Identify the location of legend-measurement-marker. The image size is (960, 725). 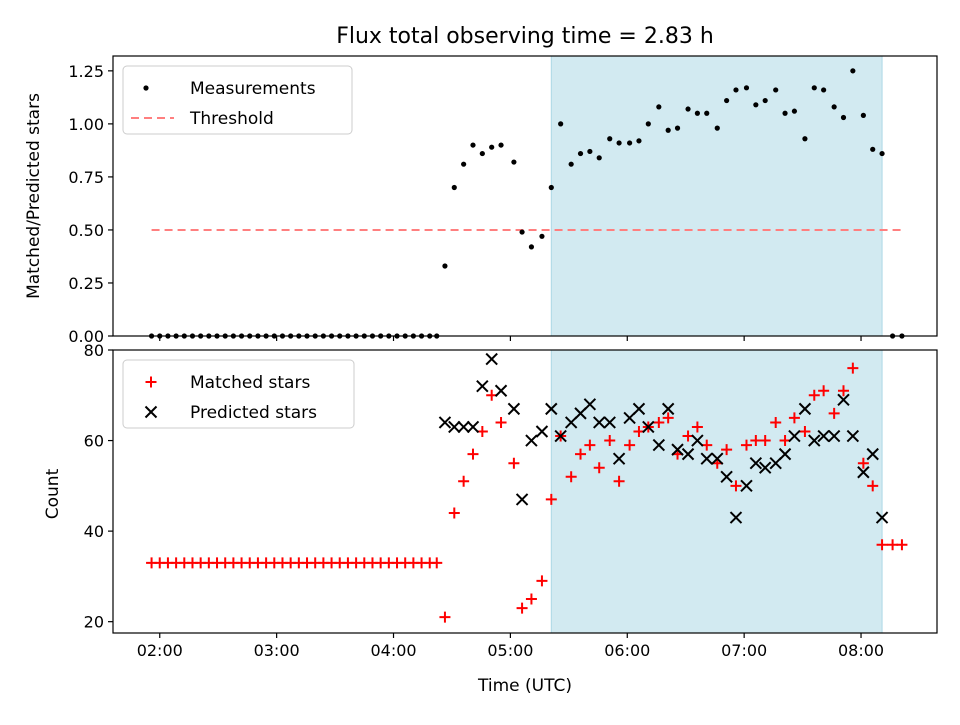
(146, 88).